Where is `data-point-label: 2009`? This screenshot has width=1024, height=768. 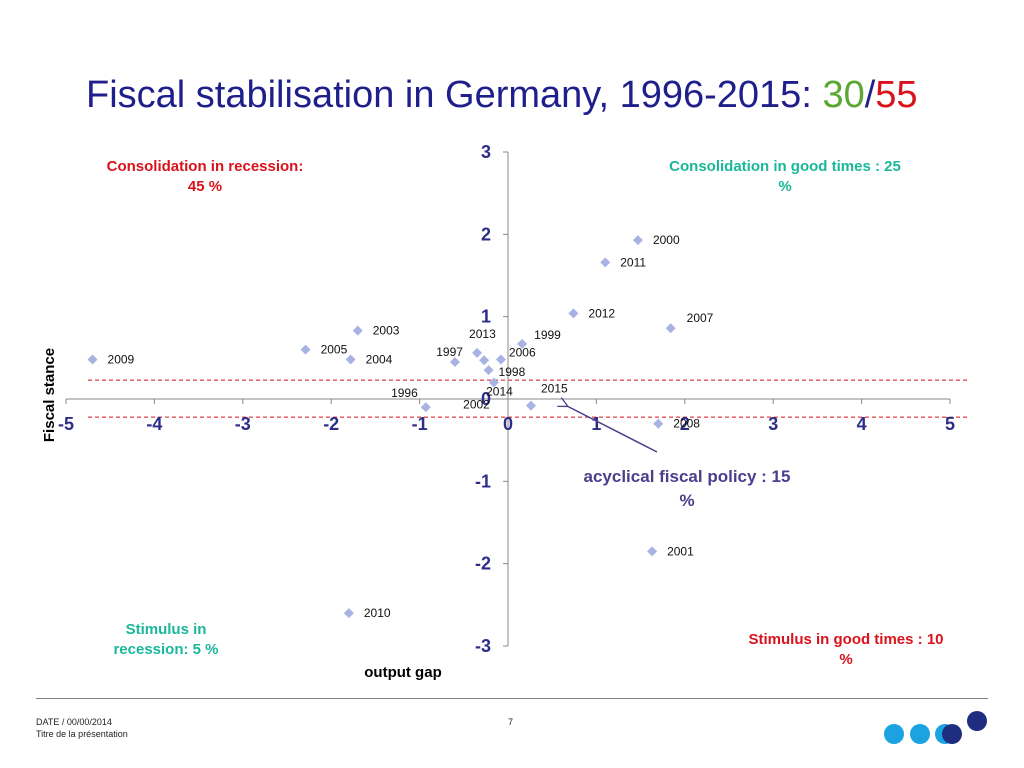
data-point-label: 2009 is located at coordinates (121, 359).